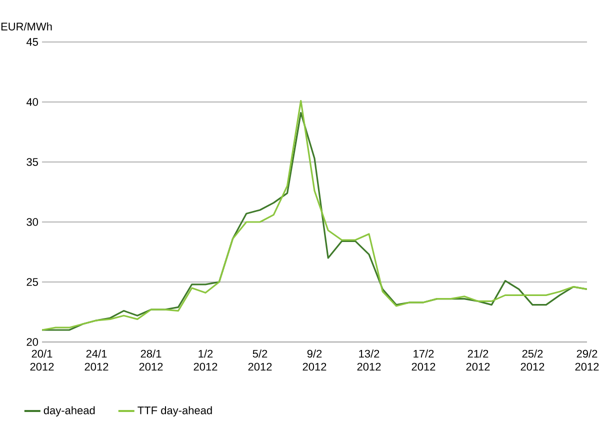 The image size is (611, 432). What do you see at coordinates (175, 411) in the screenshot?
I see `legend-label: TTF day-ahead` at bounding box center [175, 411].